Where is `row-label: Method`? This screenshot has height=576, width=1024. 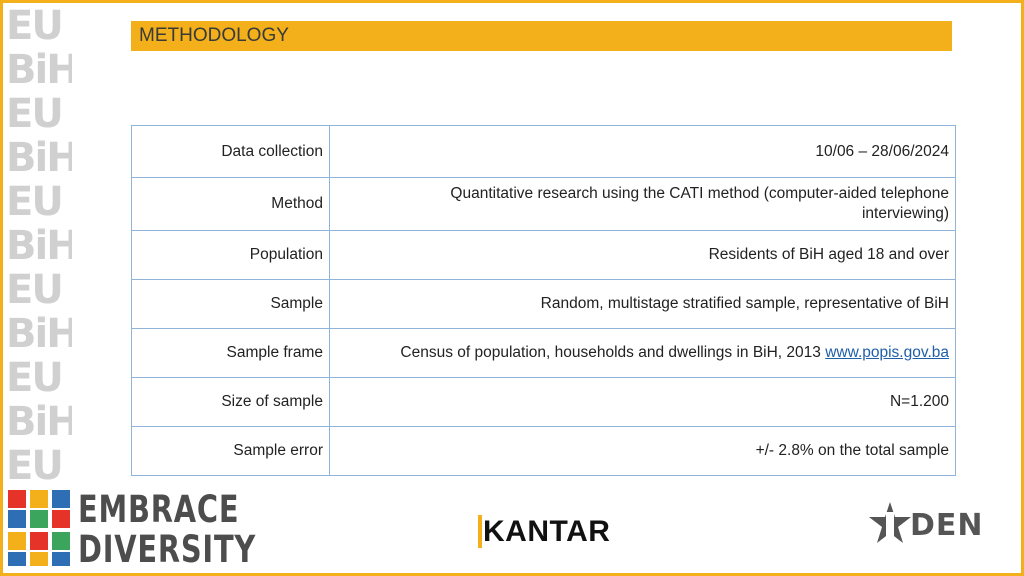 row-label: Method is located at coordinates (230, 204).